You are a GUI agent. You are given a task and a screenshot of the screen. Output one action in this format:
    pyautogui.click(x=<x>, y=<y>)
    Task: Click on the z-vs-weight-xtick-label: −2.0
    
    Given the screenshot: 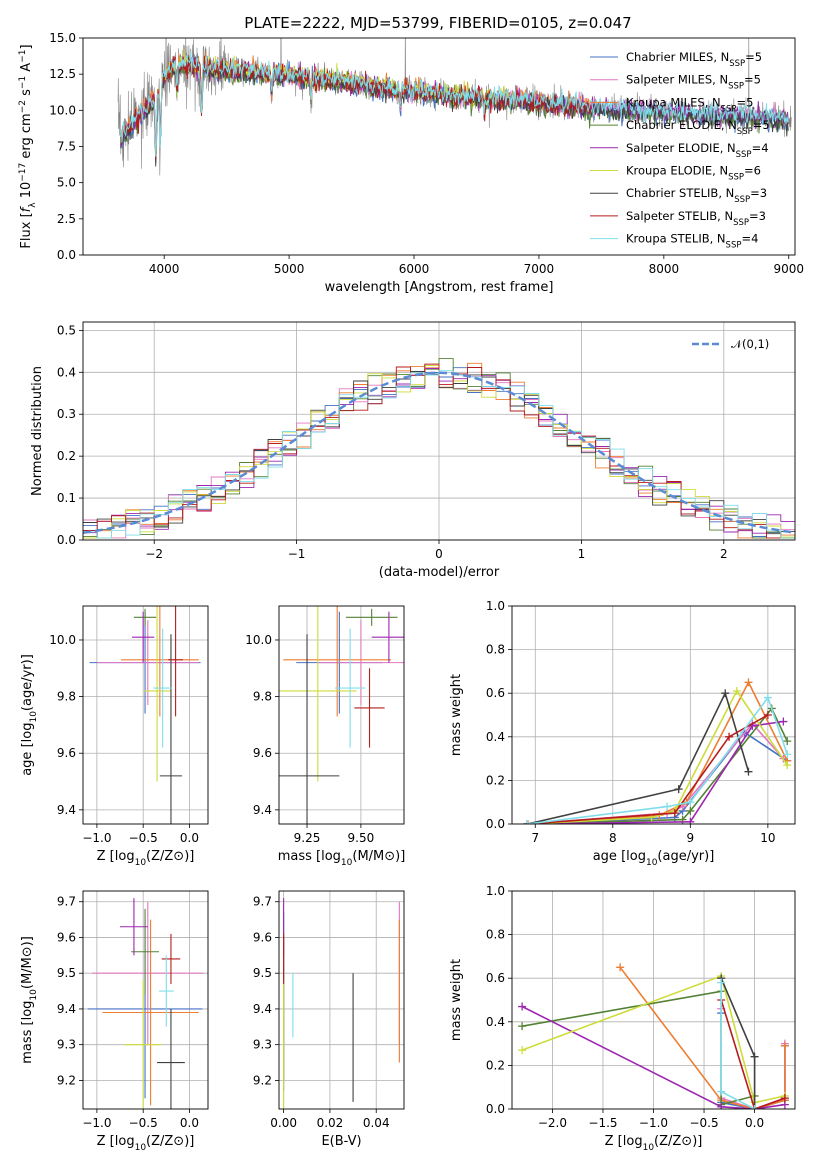 What is the action you would take?
    pyautogui.click(x=552, y=1123)
    